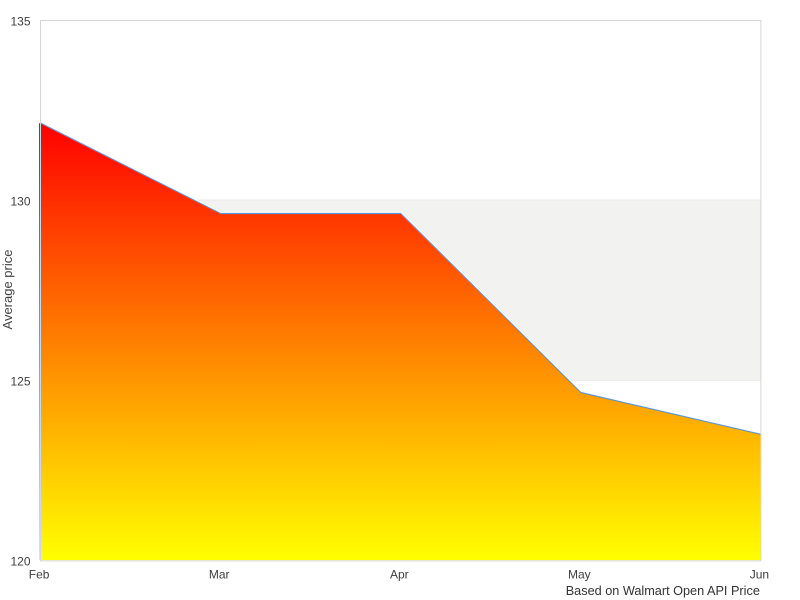  What do you see at coordinates (579, 574) in the screenshot?
I see `svg-text: May` at bounding box center [579, 574].